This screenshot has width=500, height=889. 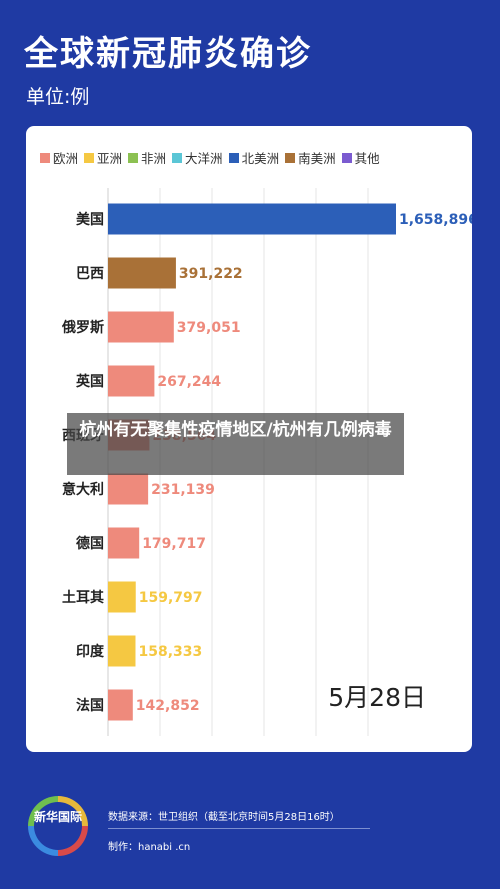 I want to click on value-label: 1,658,896, so click(x=435, y=220).